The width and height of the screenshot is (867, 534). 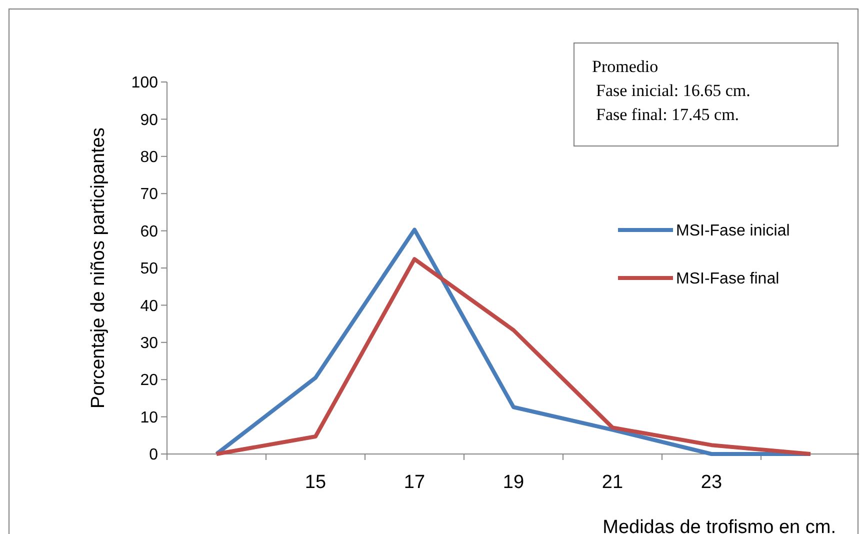 I want to click on y-tick-label: 60, so click(x=149, y=231).